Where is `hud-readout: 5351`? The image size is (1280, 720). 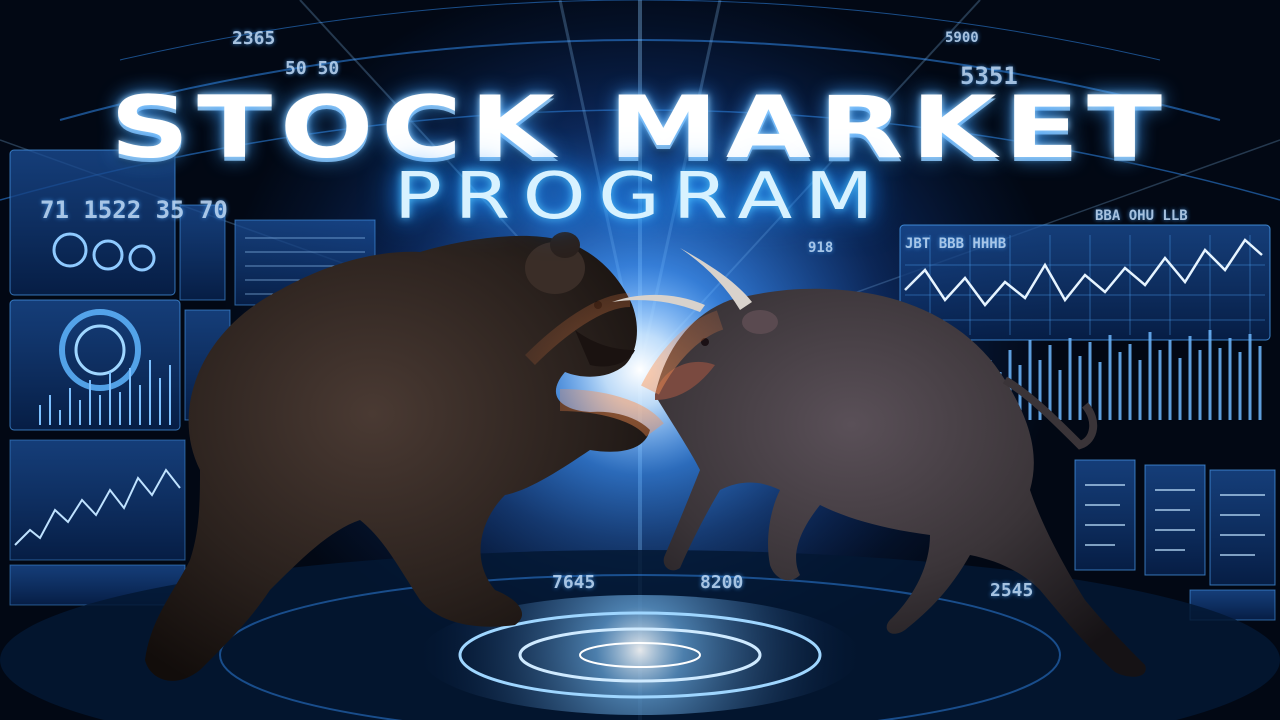
hud-readout: 5351 is located at coordinates (989, 76).